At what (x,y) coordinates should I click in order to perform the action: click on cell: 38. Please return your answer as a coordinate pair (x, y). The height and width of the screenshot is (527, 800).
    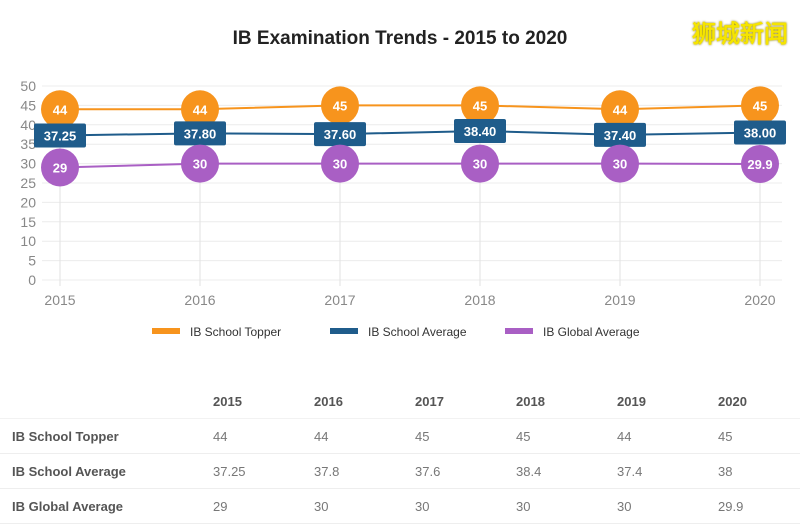
    Looking at the image, I should click on (759, 471).